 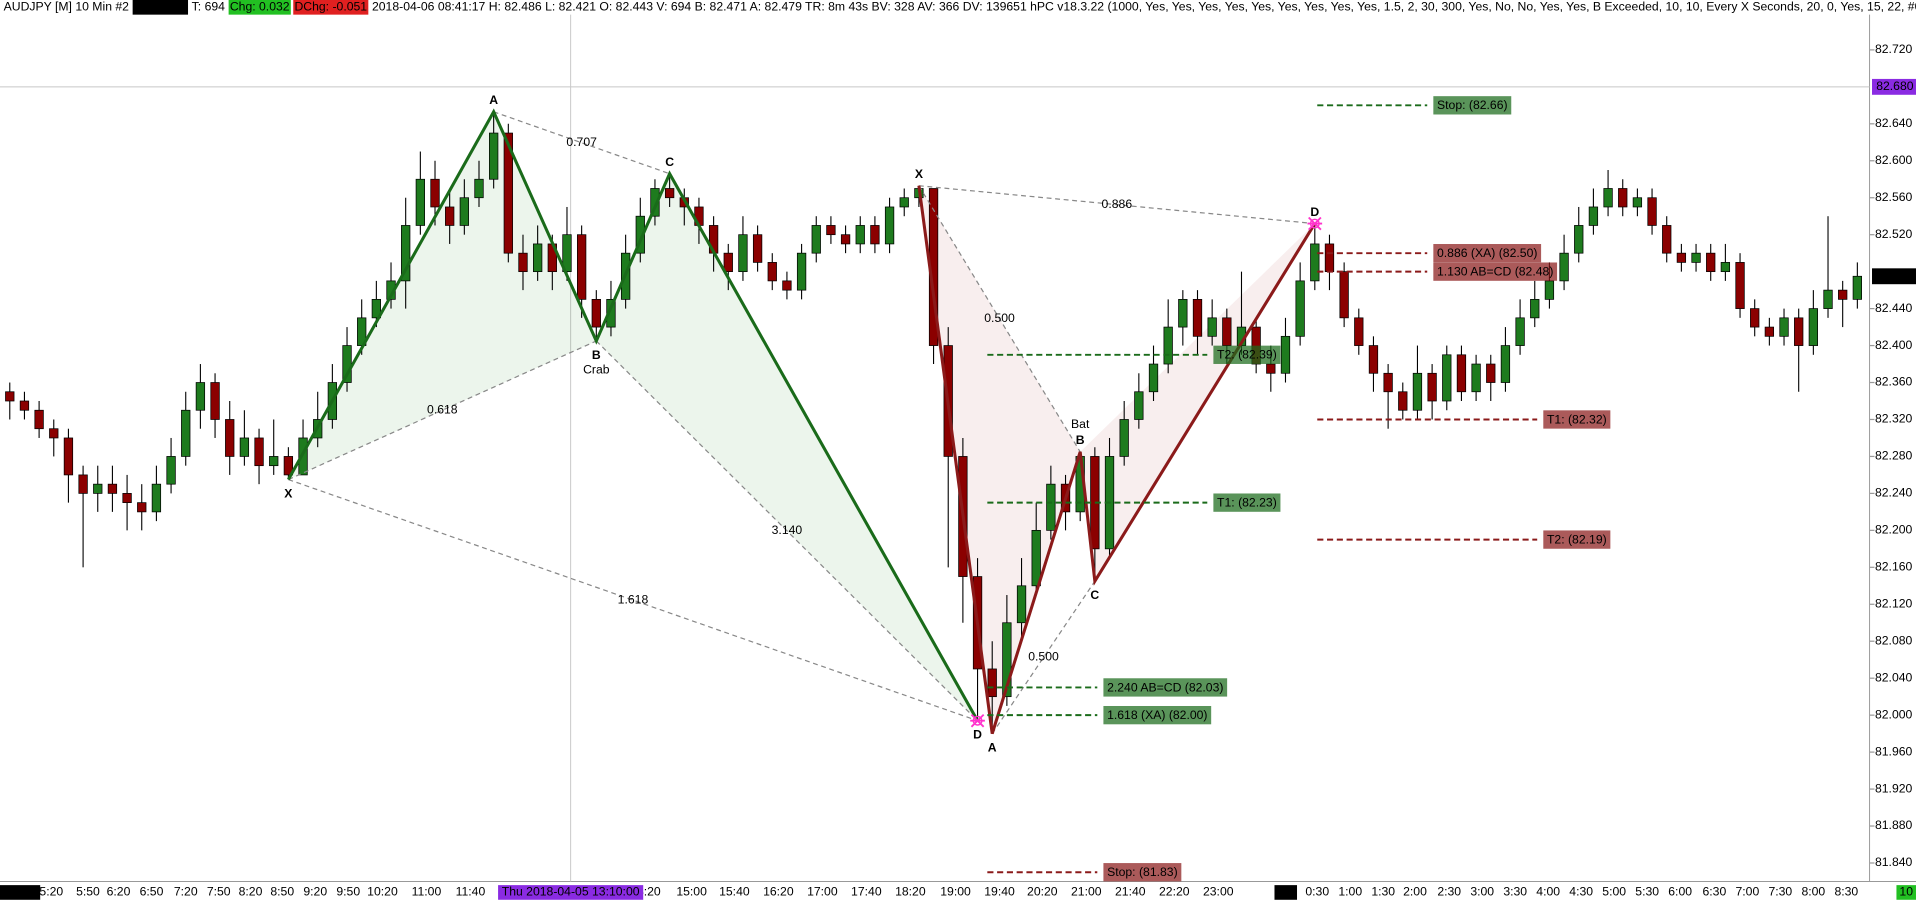 I want to click on corner-box, so click(x=1906, y=892).